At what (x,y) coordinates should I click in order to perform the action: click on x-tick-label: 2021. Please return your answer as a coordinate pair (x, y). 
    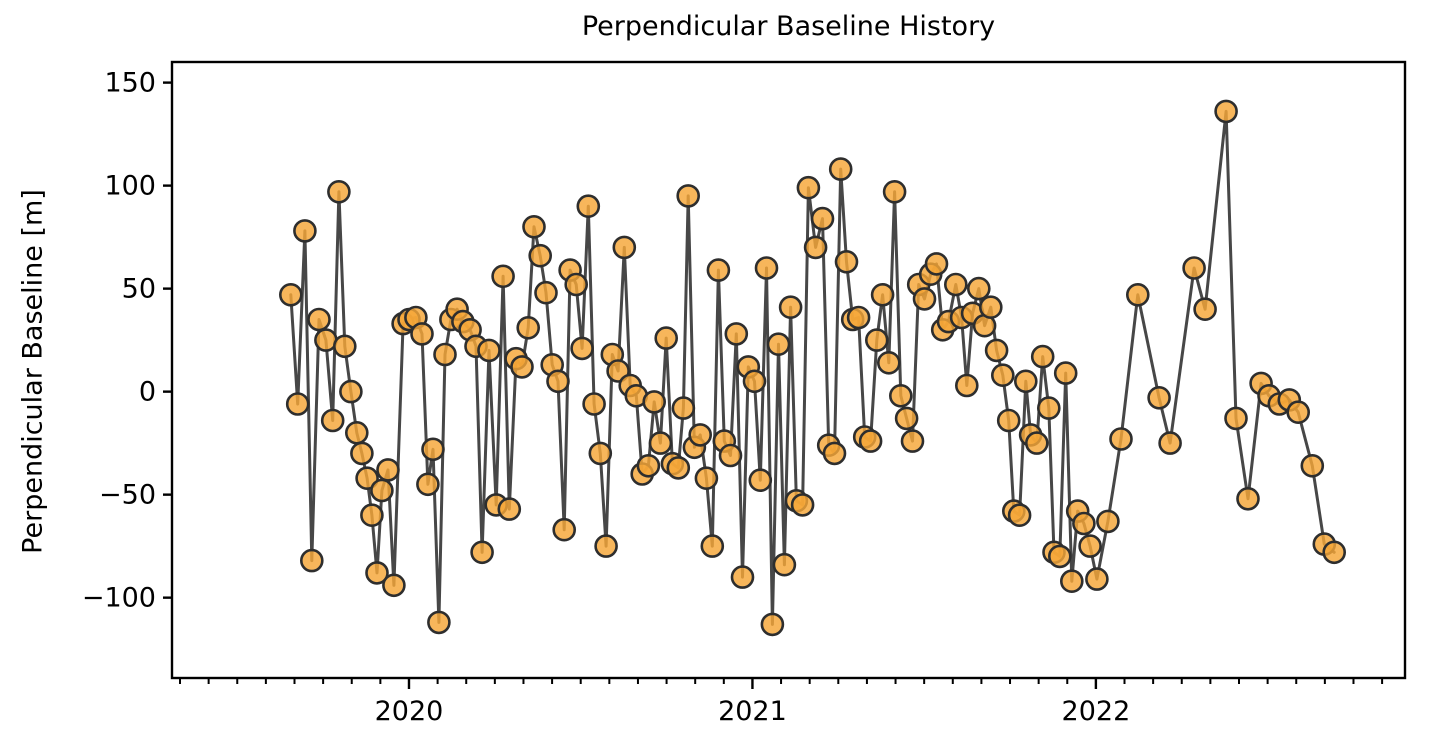
    Looking at the image, I should click on (752, 711).